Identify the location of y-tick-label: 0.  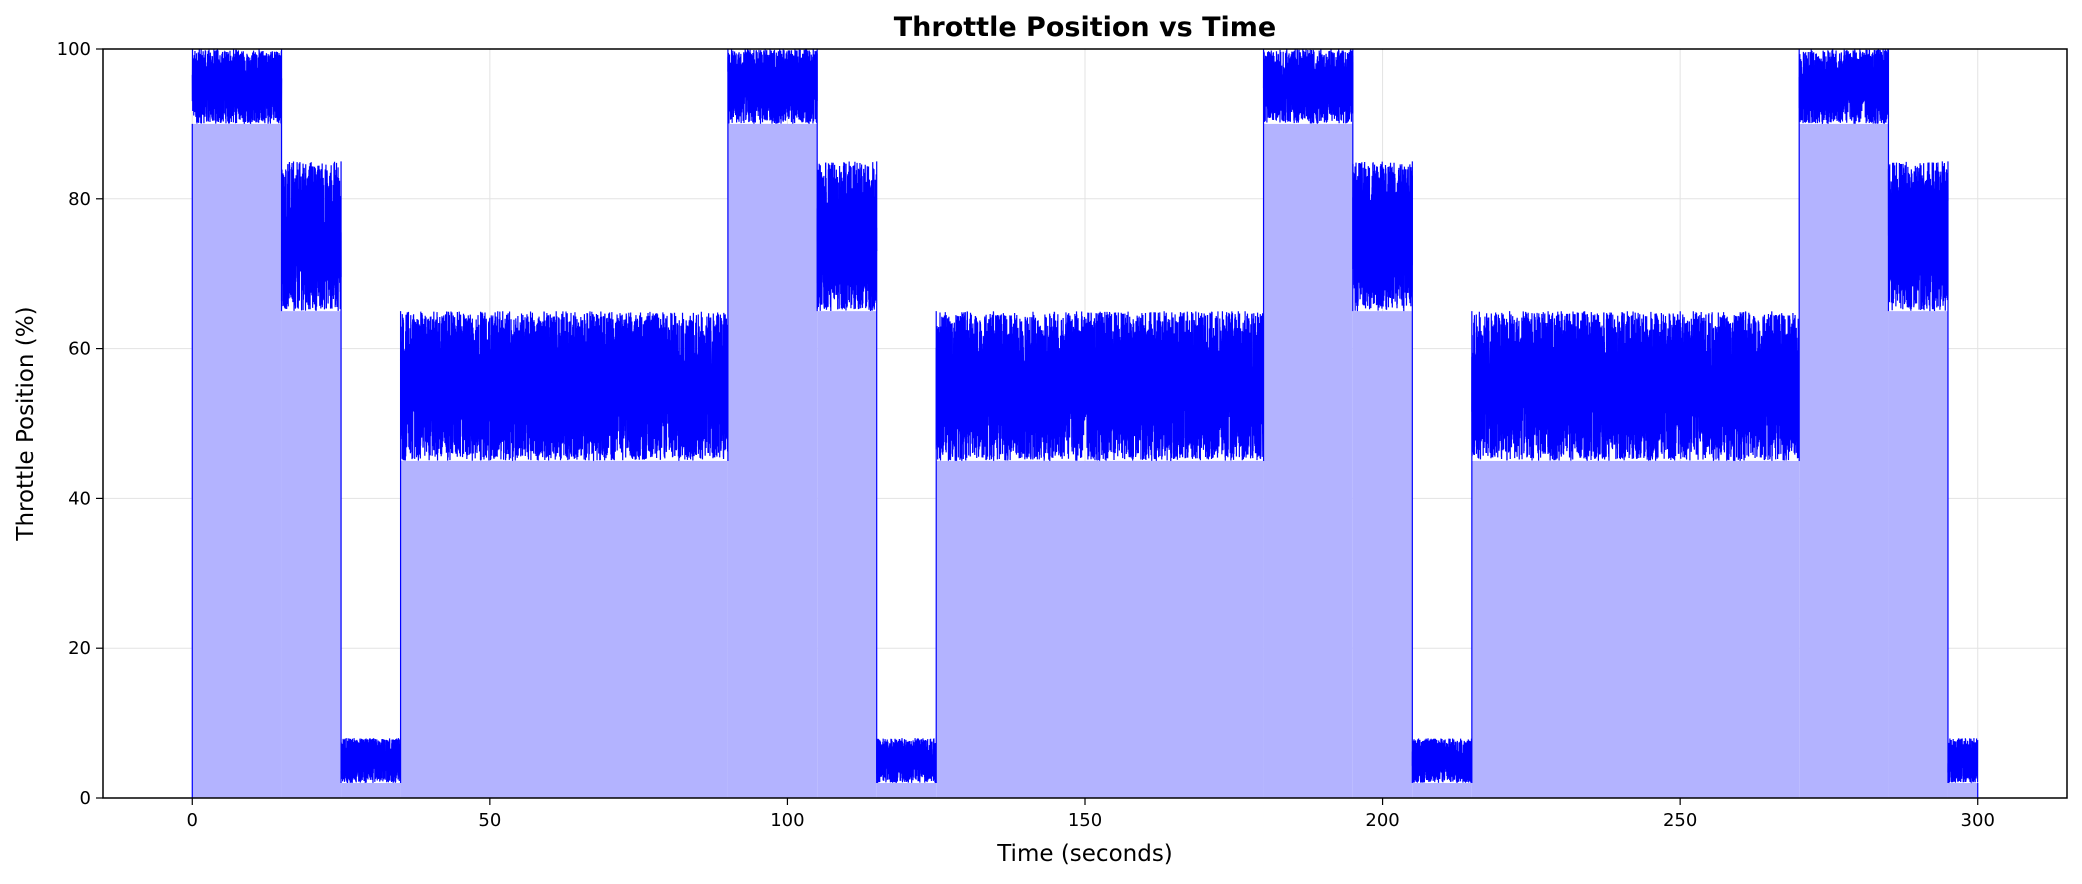
(85, 798).